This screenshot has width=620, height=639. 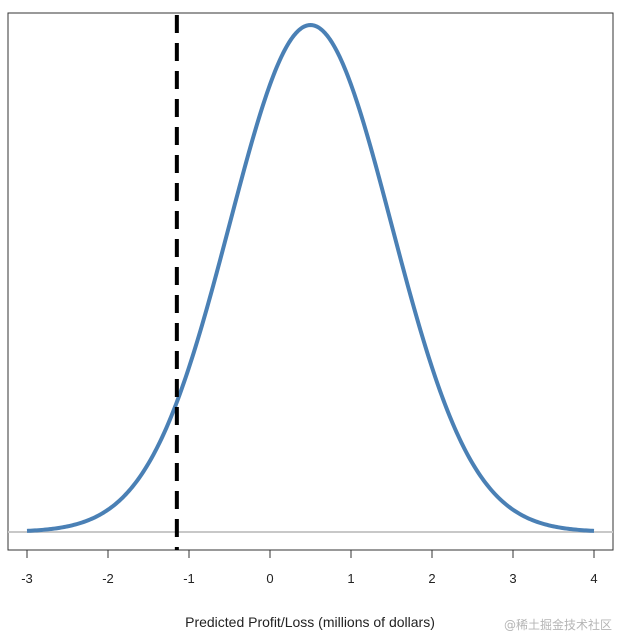 I want to click on x-tick-label: 3, so click(x=512, y=578).